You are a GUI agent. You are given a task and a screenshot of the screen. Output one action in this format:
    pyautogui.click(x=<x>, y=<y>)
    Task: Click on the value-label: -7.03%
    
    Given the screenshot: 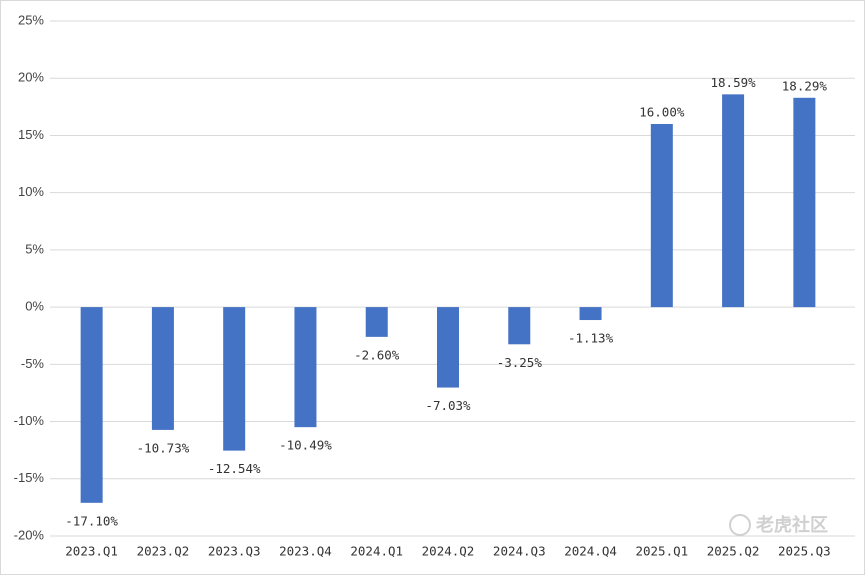 What is the action you would take?
    pyautogui.click(x=448, y=405)
    